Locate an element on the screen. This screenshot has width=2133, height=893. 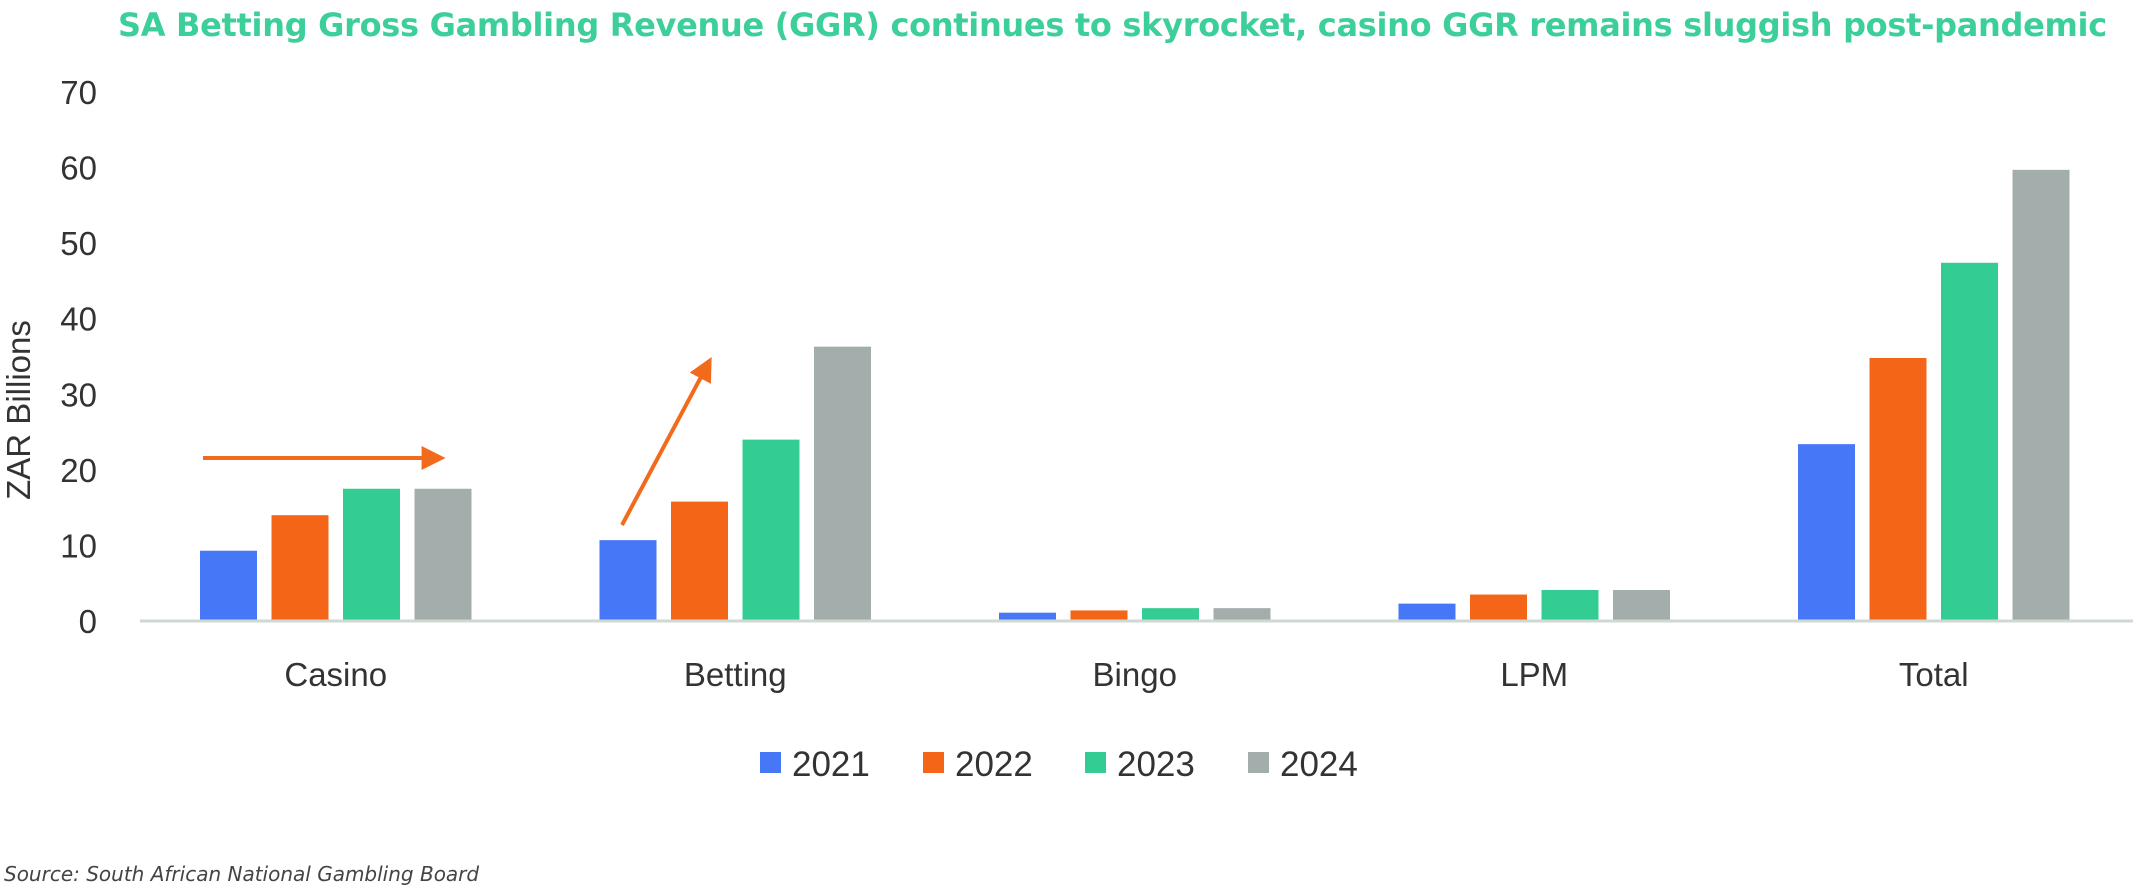
category-label-betting: Betting is located at coordinates (735, 674).